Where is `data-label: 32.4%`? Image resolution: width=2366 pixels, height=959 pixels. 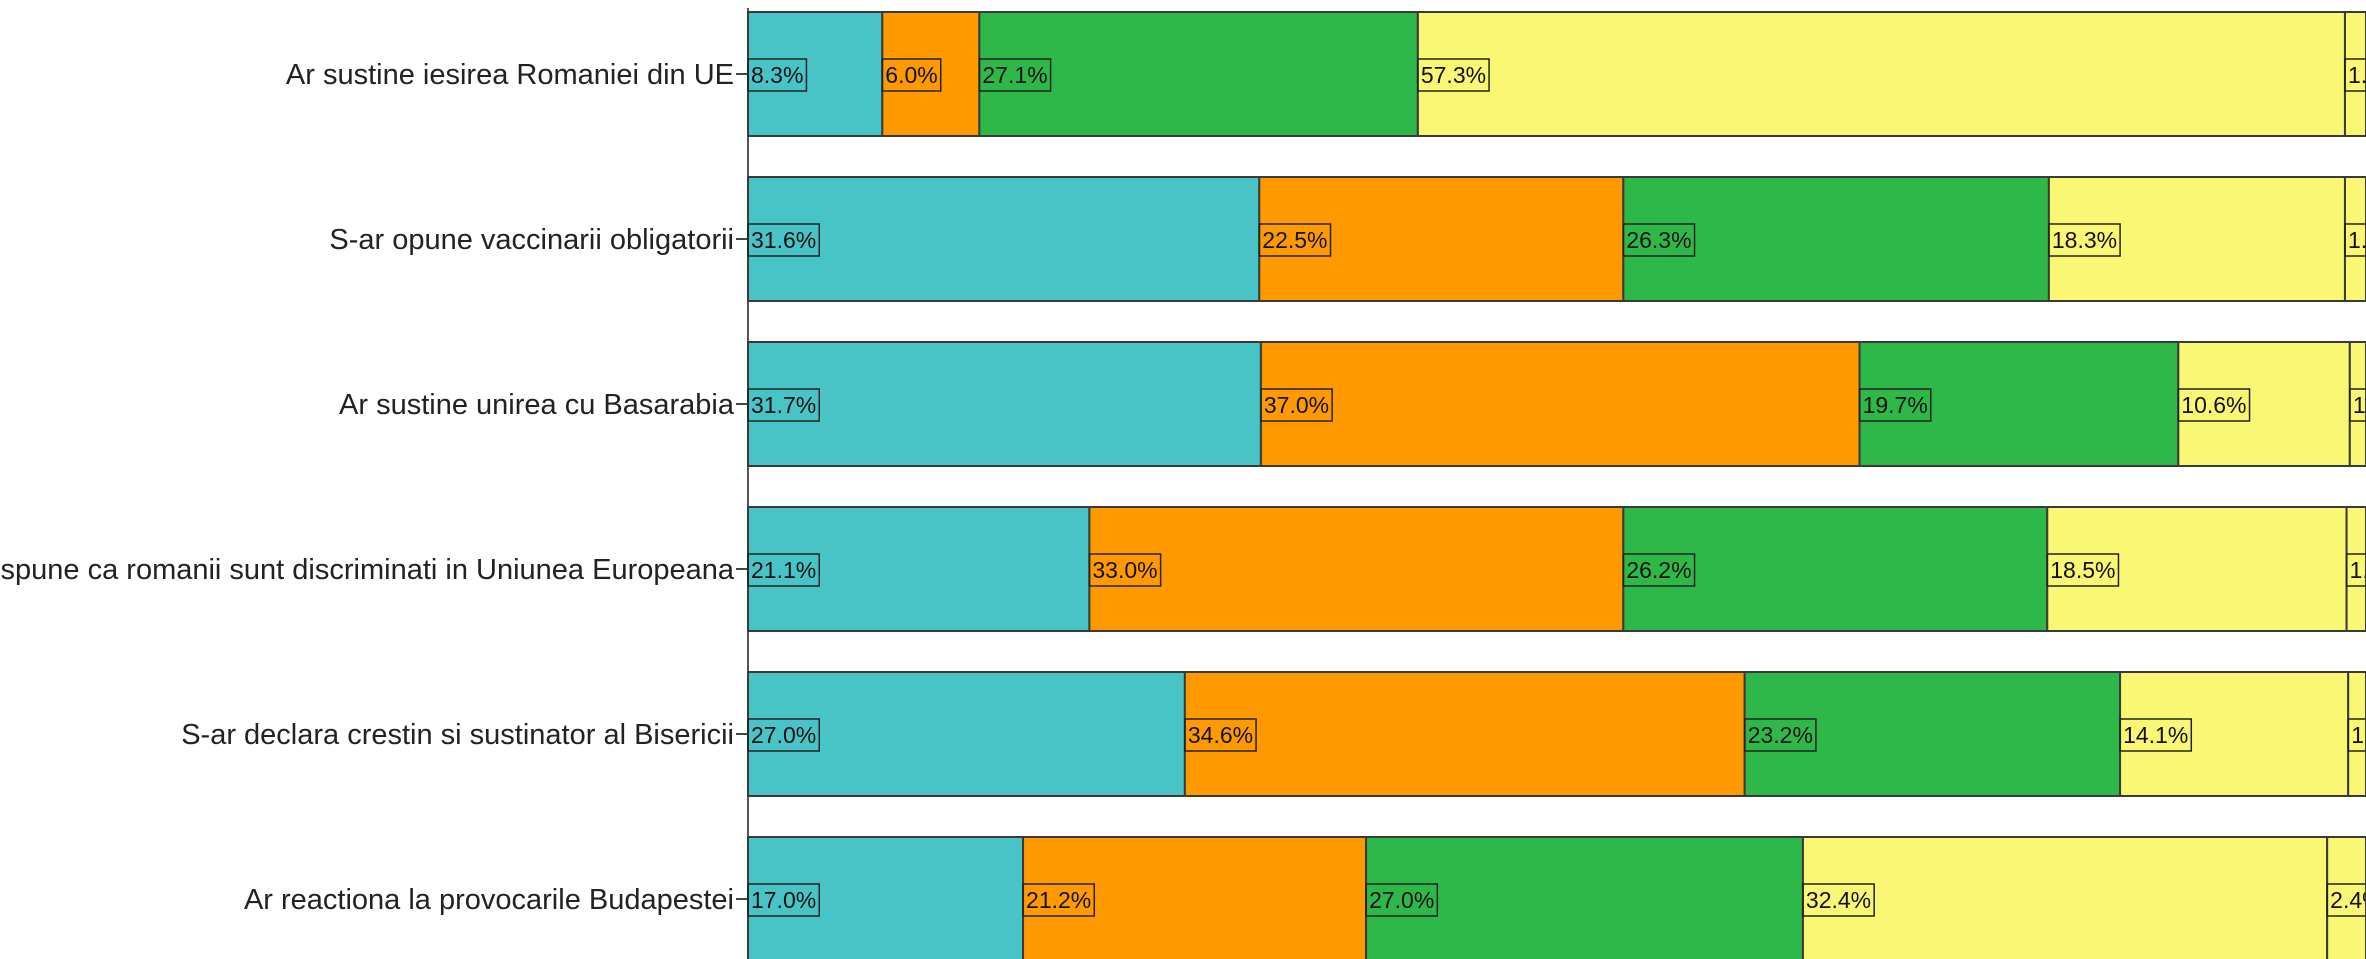
data-label: 32.4% is located at coordinates (1838, 900).